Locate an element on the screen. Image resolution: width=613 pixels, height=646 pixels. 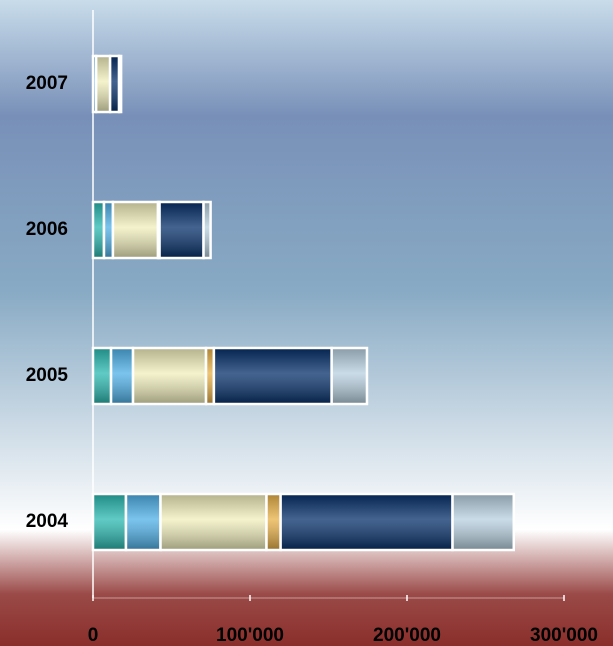
x-tick-label: 100'000 is located at coordinates (250, 635).